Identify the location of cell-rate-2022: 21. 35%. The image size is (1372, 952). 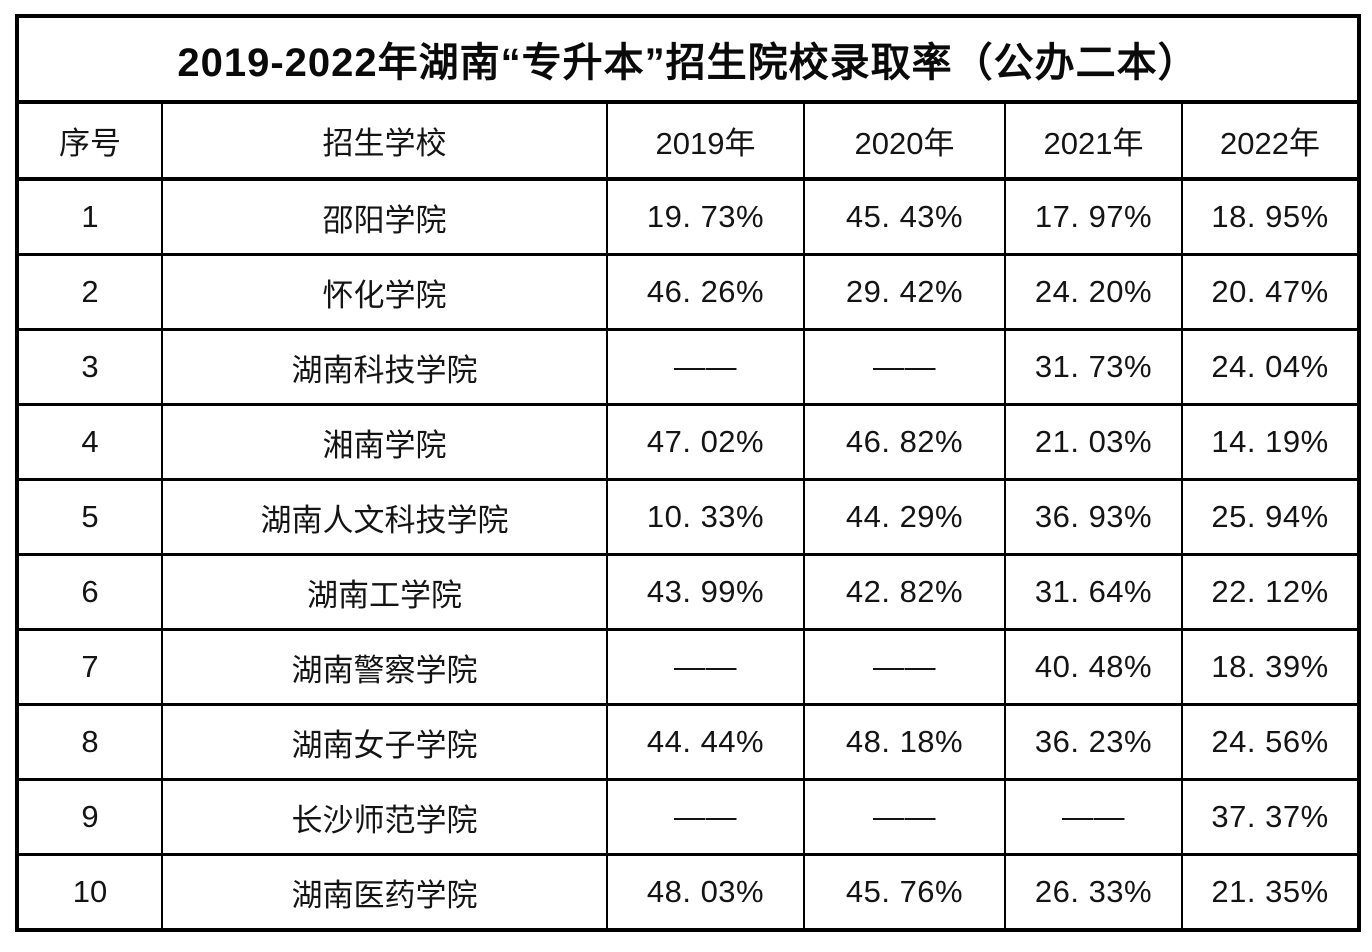
(1270, 892).